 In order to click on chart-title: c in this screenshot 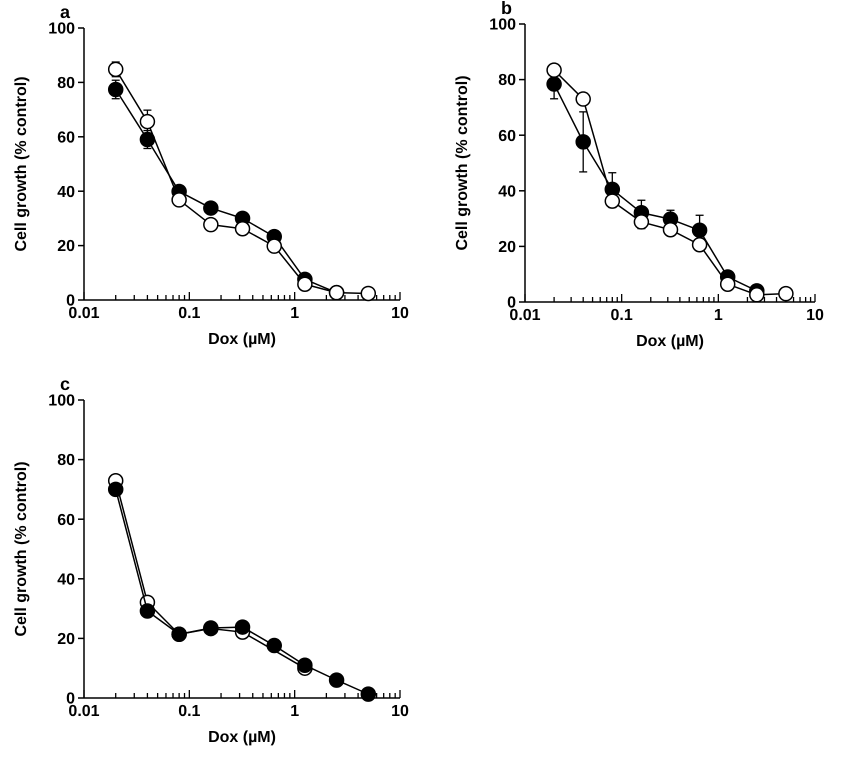, I will do `click(65, 384)`.